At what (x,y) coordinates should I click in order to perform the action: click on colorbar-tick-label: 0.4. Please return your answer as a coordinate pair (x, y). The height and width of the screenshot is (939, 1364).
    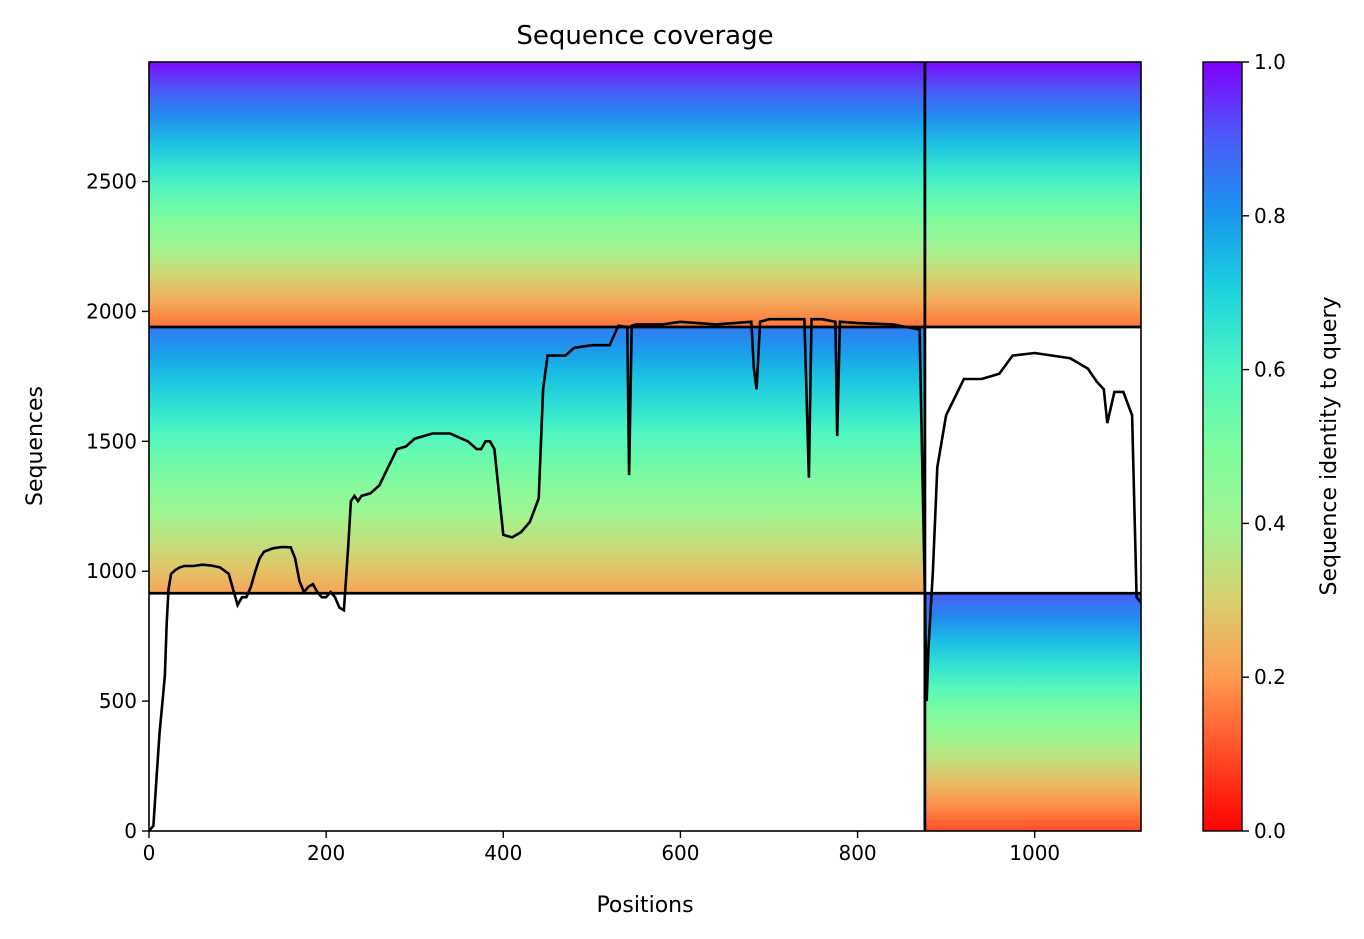
    Looking at the image, I should click on (1270, 523).